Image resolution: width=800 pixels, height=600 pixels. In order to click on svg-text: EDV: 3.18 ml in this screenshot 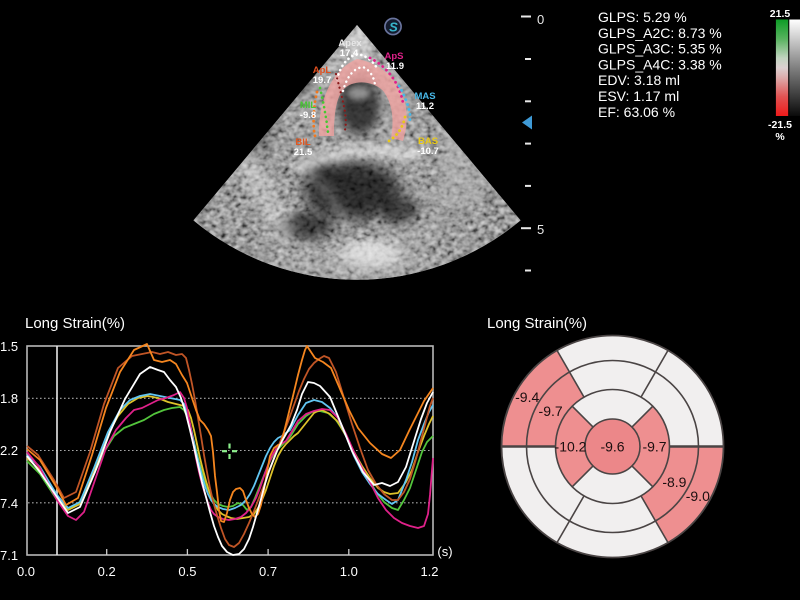, I will do `click(639, 80)`.